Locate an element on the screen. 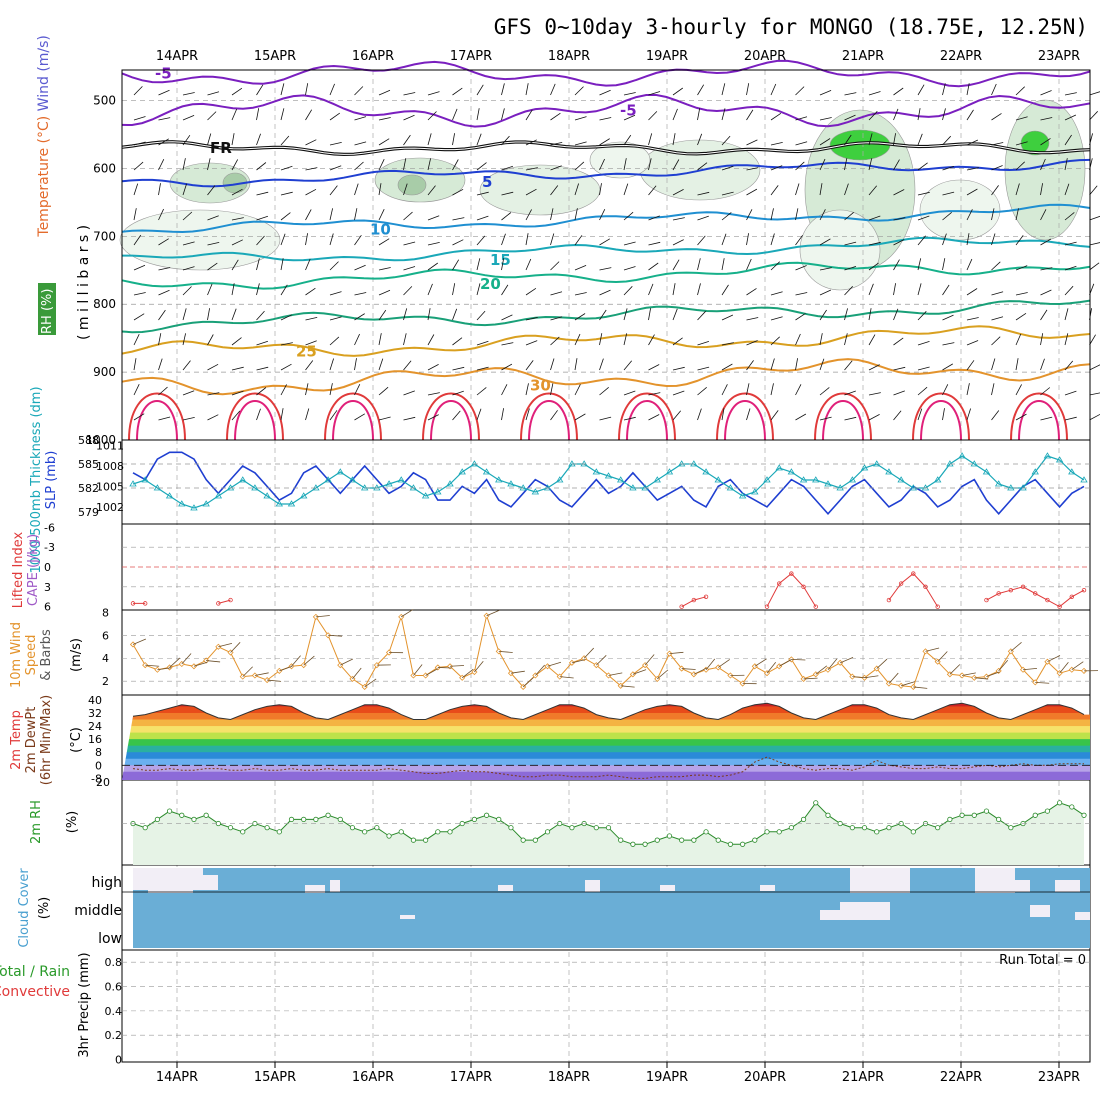 This screenshot has width=1100, height=1104. wind-unit: (m/s) is located at coordinates (76, 655).